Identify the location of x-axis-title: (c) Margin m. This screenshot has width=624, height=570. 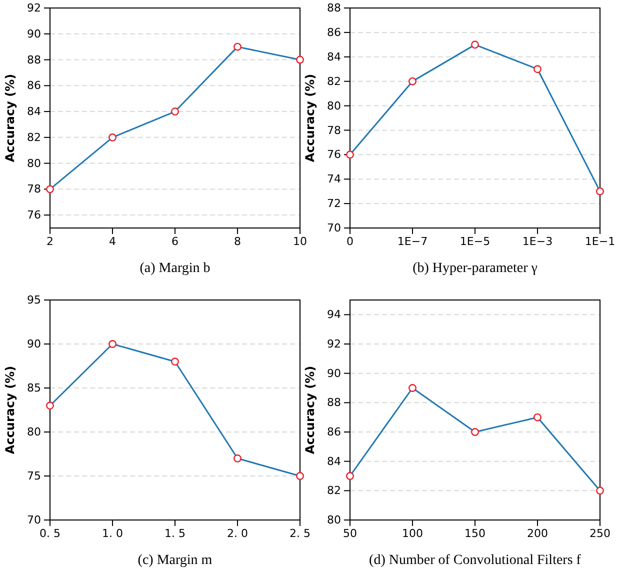
(175, 560).